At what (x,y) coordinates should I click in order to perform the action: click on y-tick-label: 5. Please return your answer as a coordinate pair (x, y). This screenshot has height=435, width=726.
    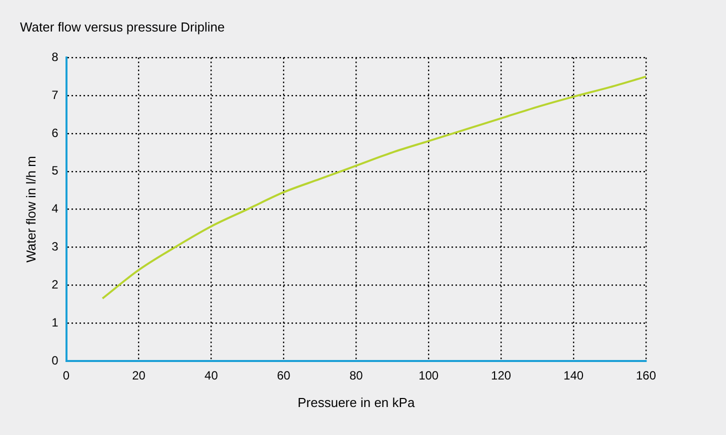
    Looking at the image, I should click on (55, 171).